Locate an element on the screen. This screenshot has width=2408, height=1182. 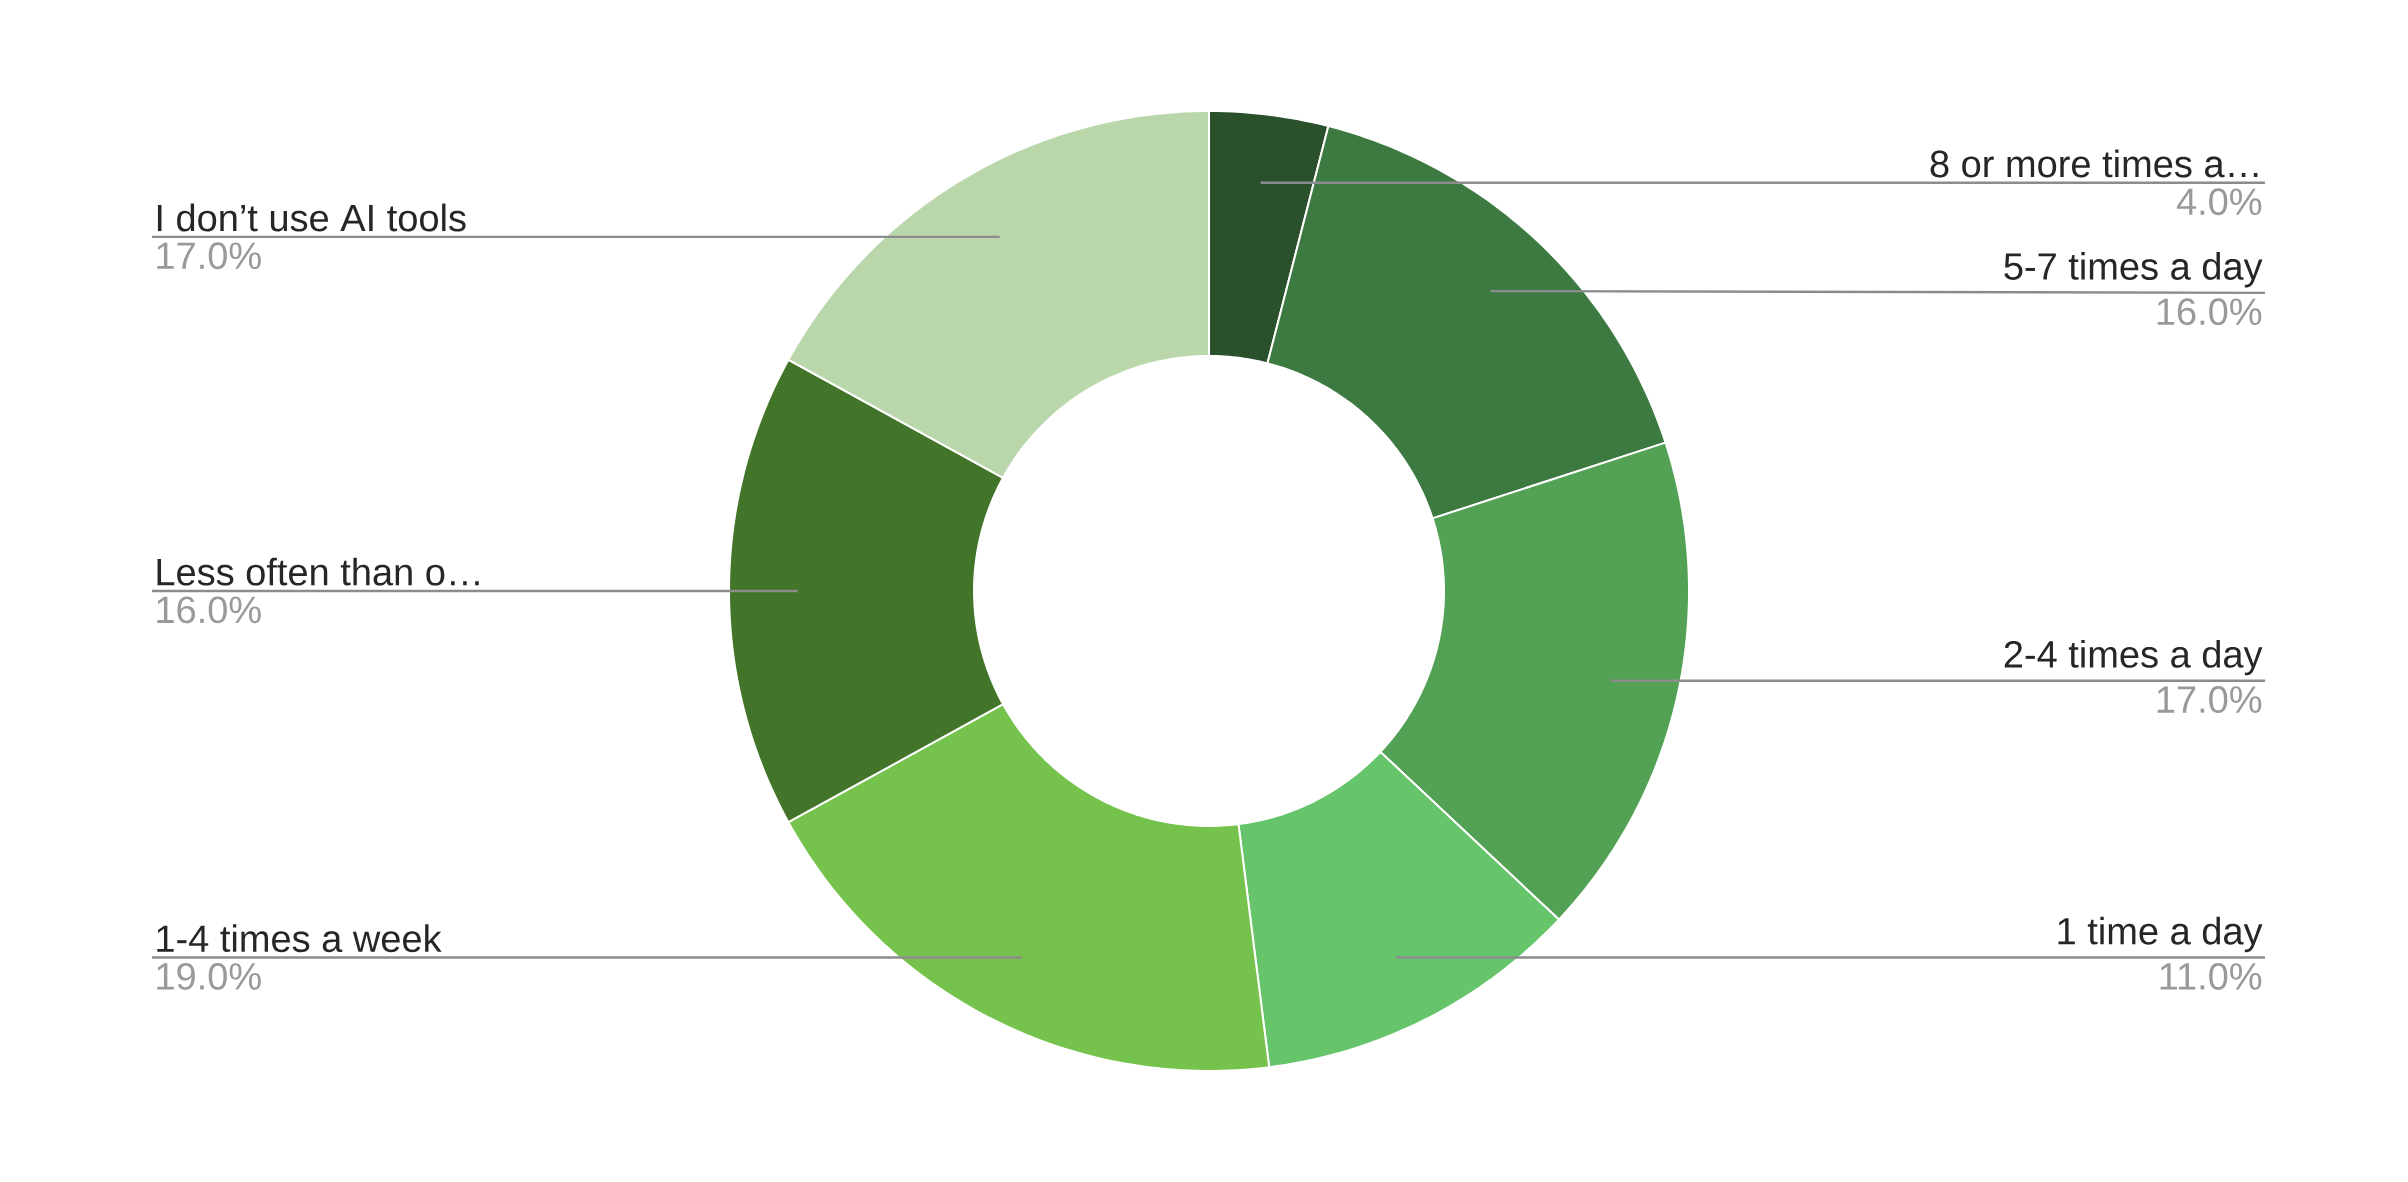
slice-label: 2-4 times a day is located at coordinates (2133, 657).